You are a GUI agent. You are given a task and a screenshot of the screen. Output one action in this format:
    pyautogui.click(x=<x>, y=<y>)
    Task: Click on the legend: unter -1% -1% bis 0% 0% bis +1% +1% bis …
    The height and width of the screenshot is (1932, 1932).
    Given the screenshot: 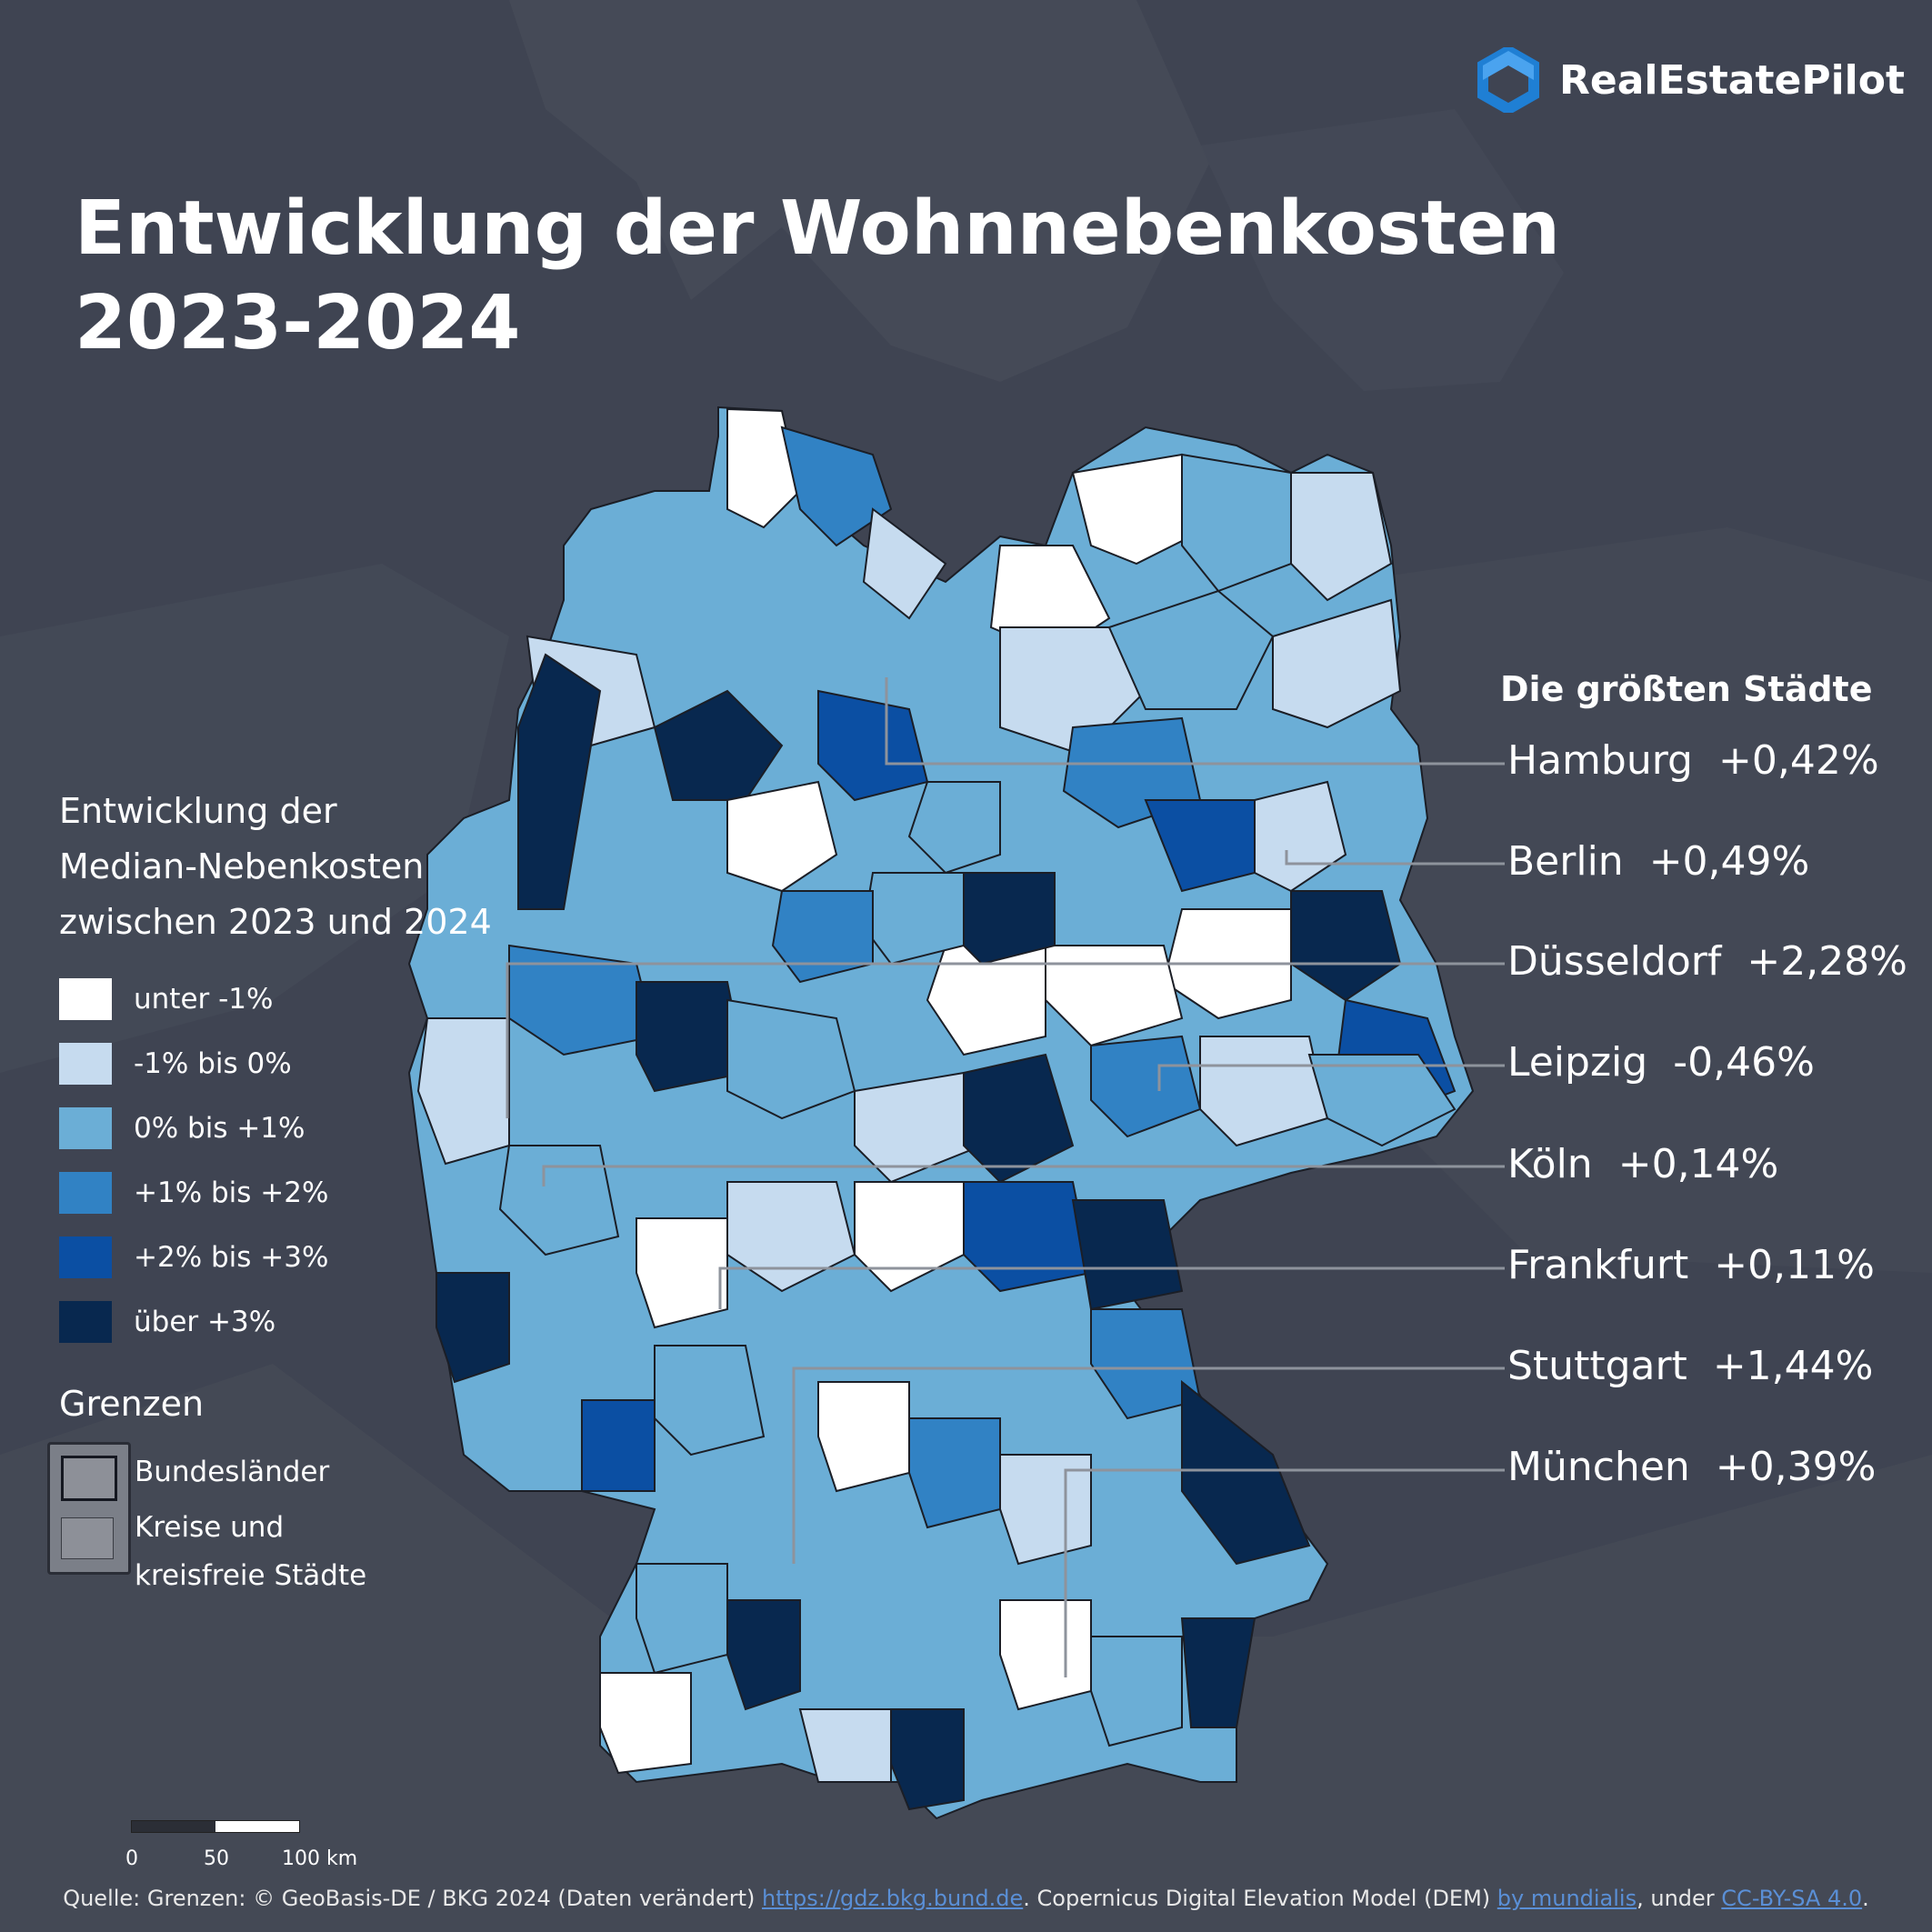 What is the action you would take?
    pyautogui.click(x=193, y=1160)
    